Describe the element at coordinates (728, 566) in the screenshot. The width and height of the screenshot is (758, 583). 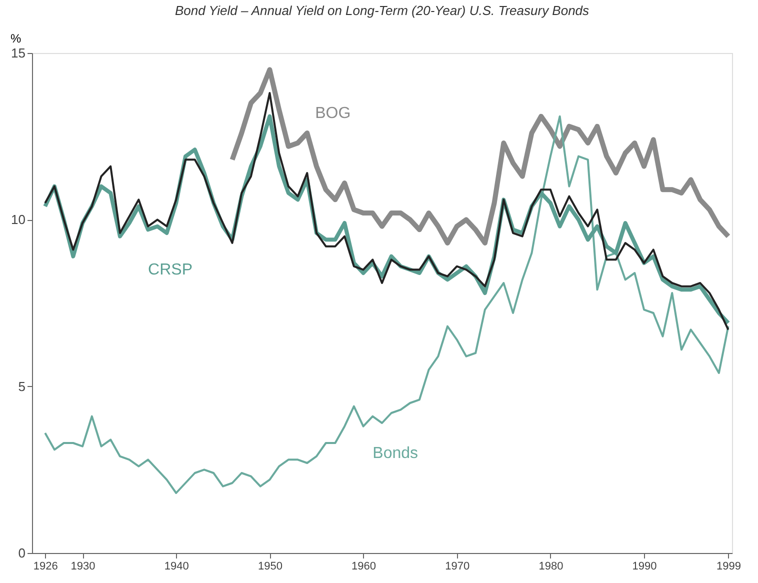
I see `x-tick-label: 1999` at that location.